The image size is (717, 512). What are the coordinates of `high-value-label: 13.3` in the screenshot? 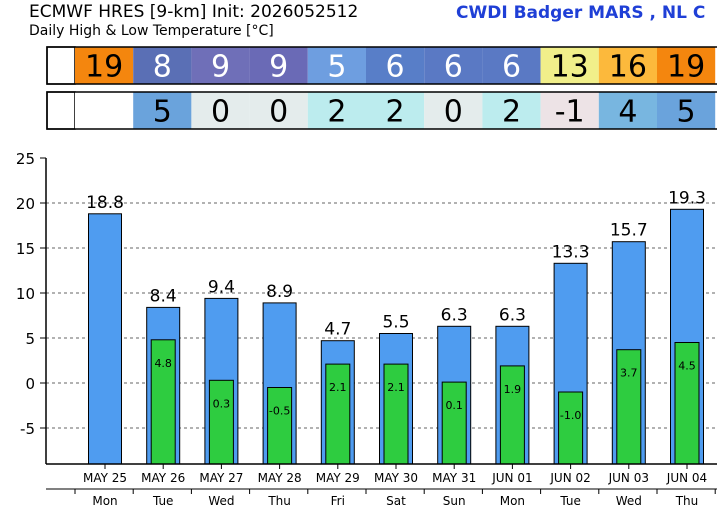 It's located at (571, 252).